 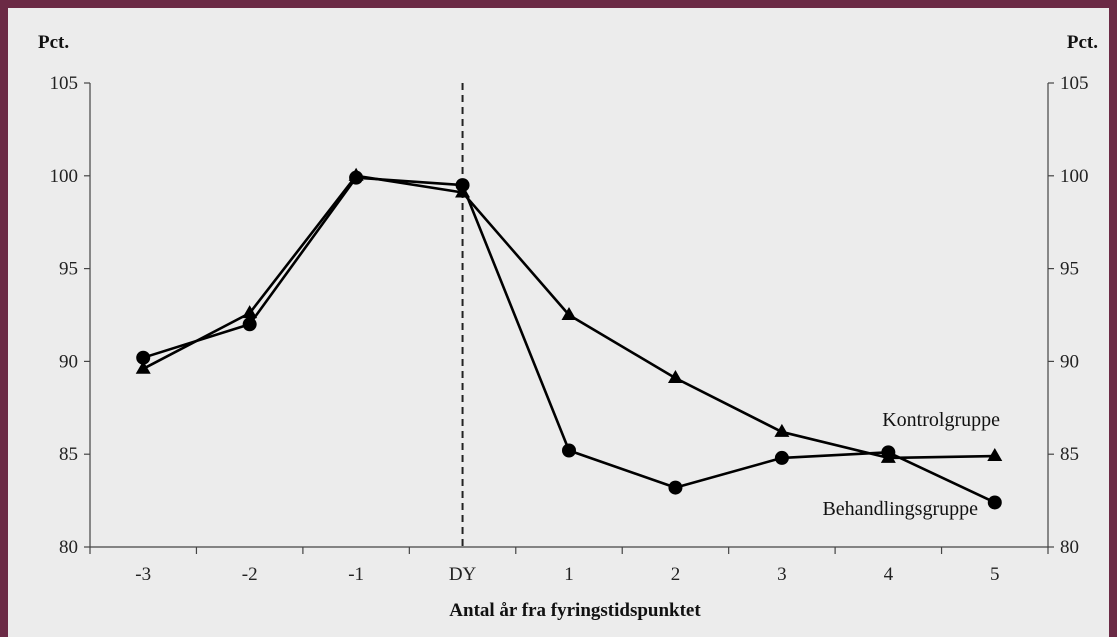 What do you see at coordinates (900, 509) in the screenshot?
I see `series-label-behandlingsgruppe: Behandlingsgruppe` at bounding box center [900, 509].